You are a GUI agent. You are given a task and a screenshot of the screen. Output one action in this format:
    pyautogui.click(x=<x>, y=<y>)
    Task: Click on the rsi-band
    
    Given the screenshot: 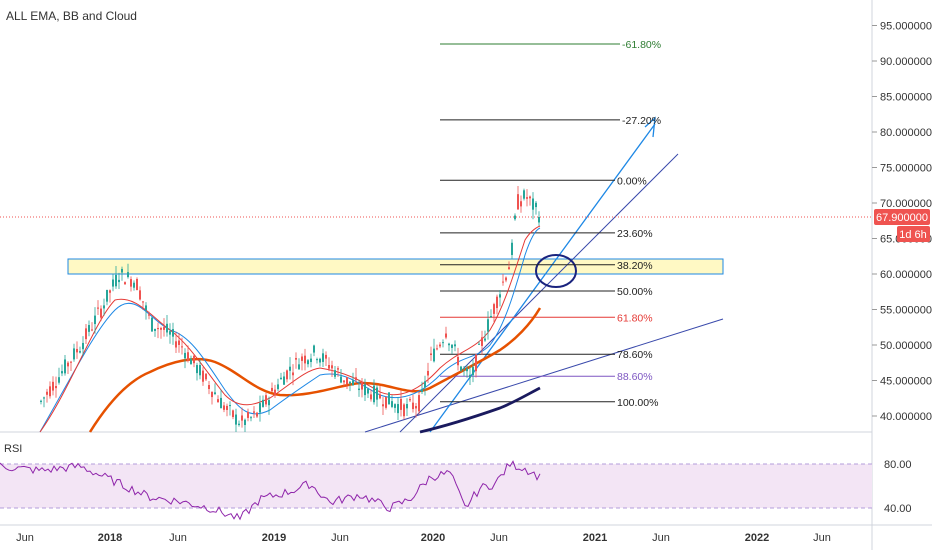 What is the action you would take?
    pyautogui.click(x=436, y=486)
    